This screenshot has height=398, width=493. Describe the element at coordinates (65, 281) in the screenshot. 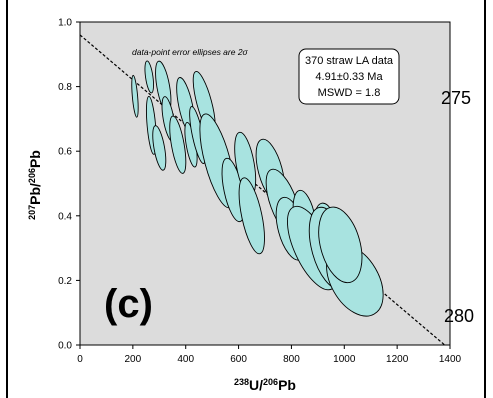

I see `y-tick-label: 0.2` at that location.